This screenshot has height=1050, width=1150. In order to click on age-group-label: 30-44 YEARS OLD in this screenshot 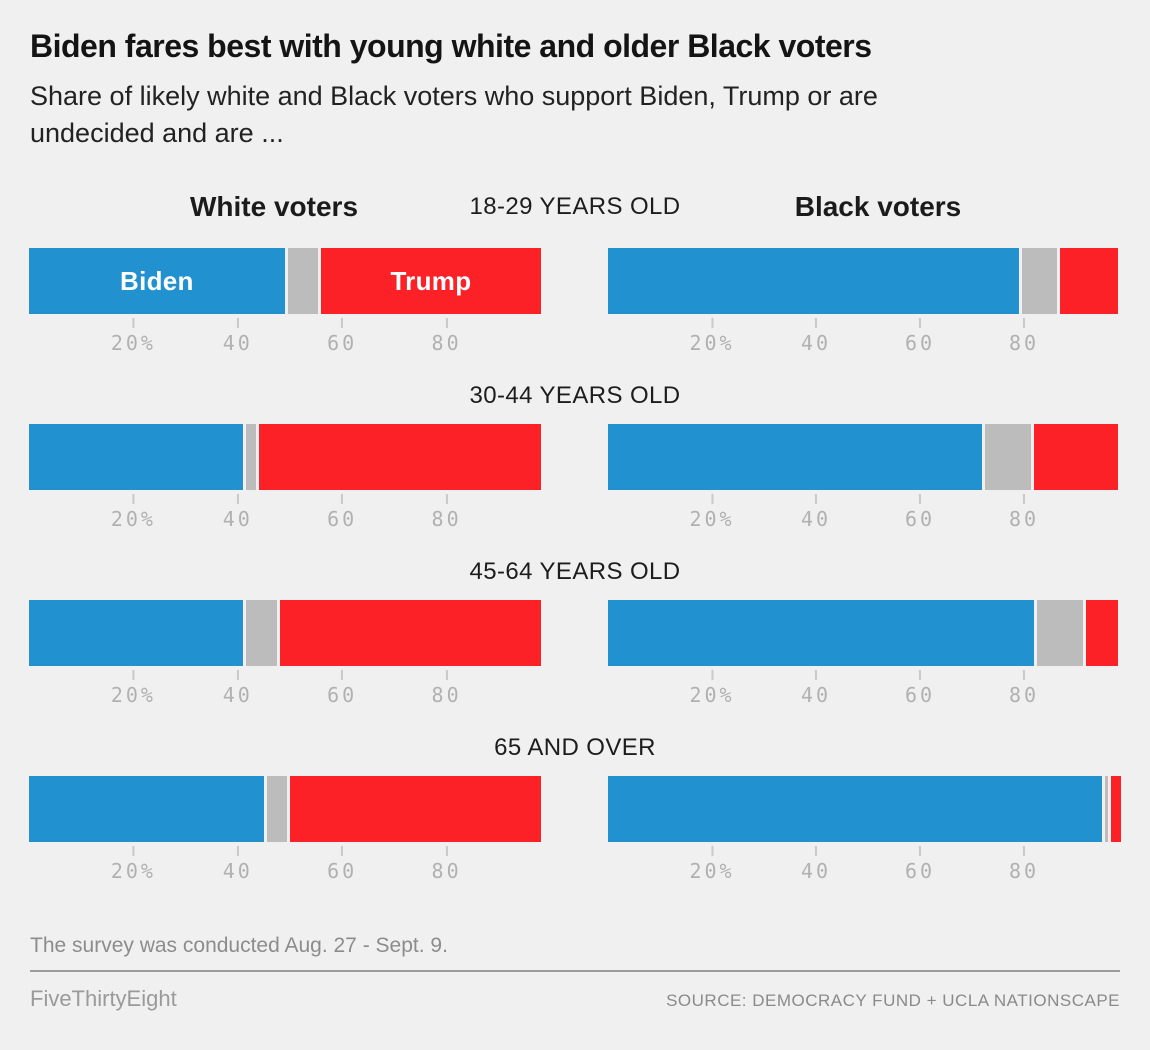, I will do `click(575, 396)`.